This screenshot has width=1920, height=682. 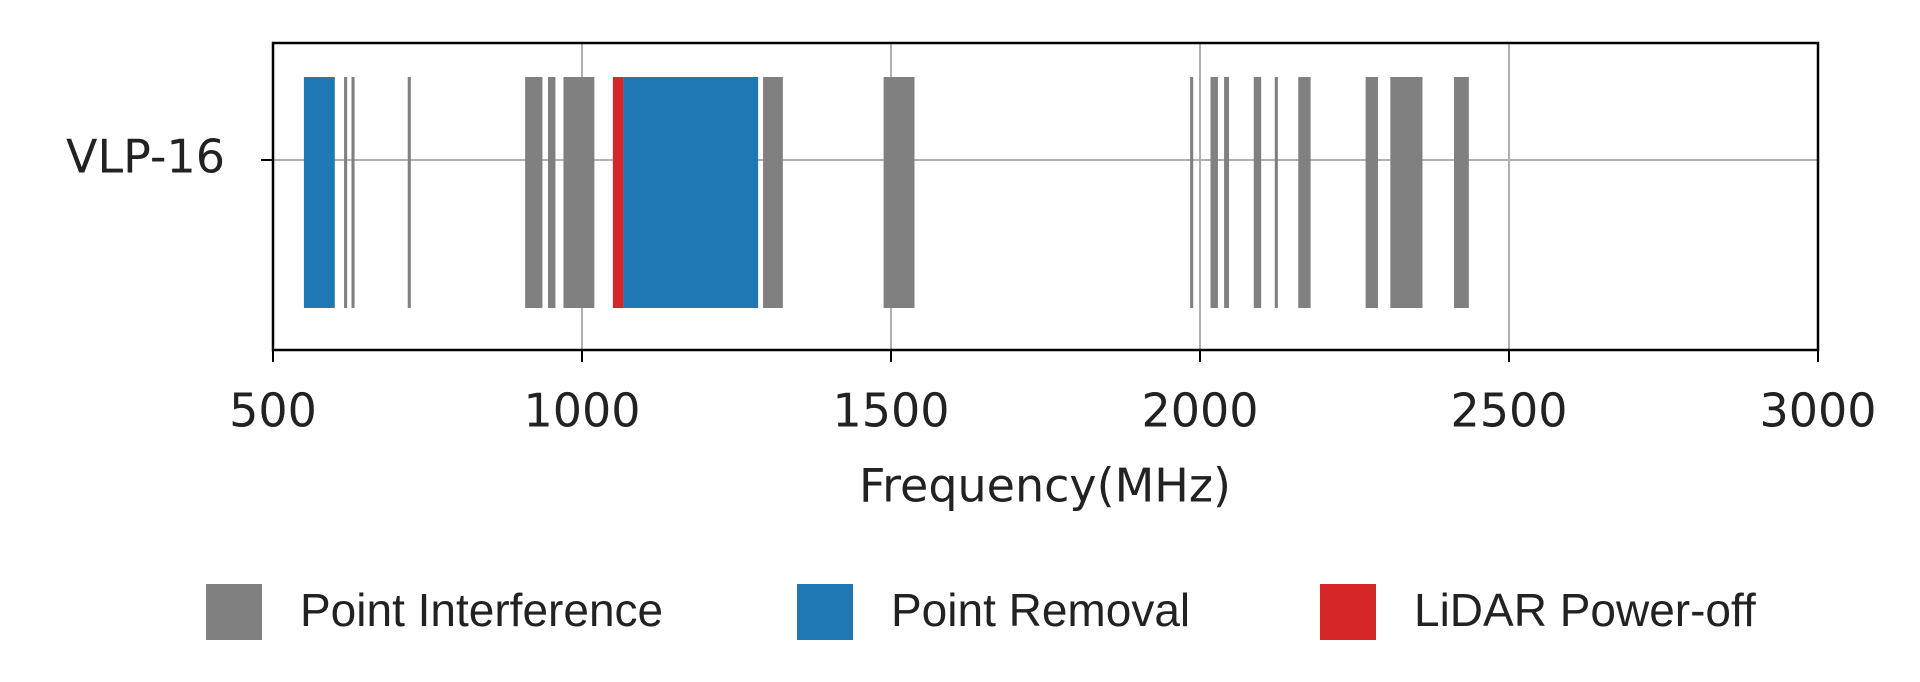 I want to click on y-tick-label: VLP-16, so click(x=145, y=157).